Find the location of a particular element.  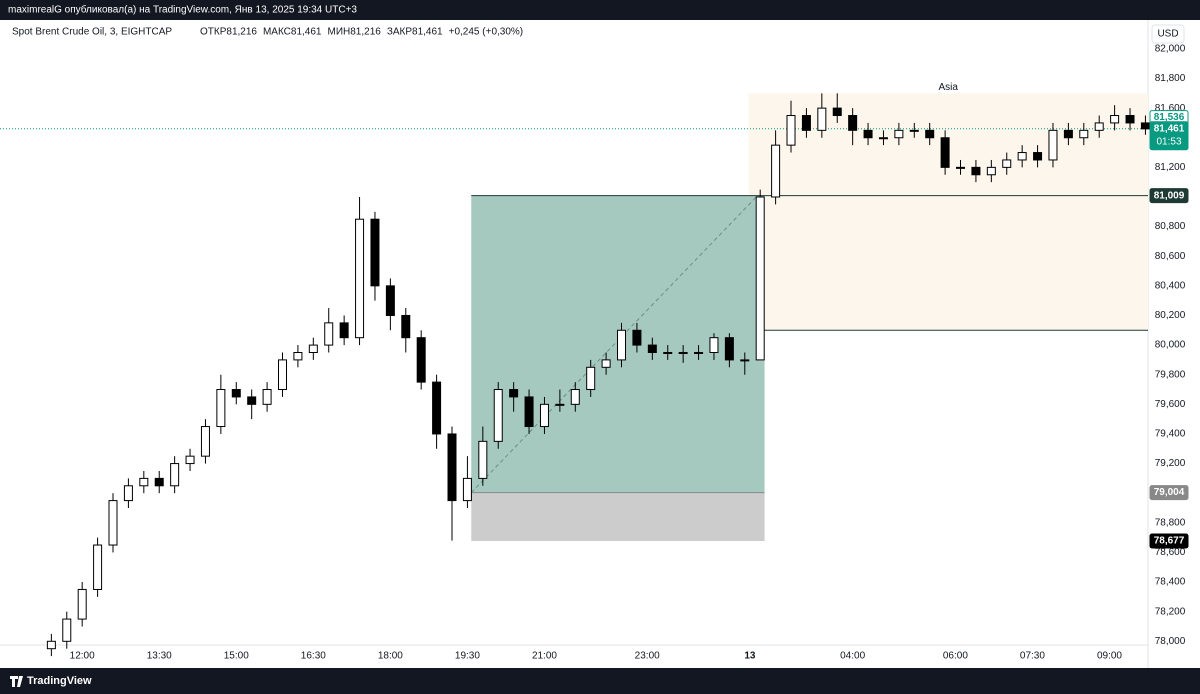

y-tick-label: 79,400 is located at coordinates (1170, 434).